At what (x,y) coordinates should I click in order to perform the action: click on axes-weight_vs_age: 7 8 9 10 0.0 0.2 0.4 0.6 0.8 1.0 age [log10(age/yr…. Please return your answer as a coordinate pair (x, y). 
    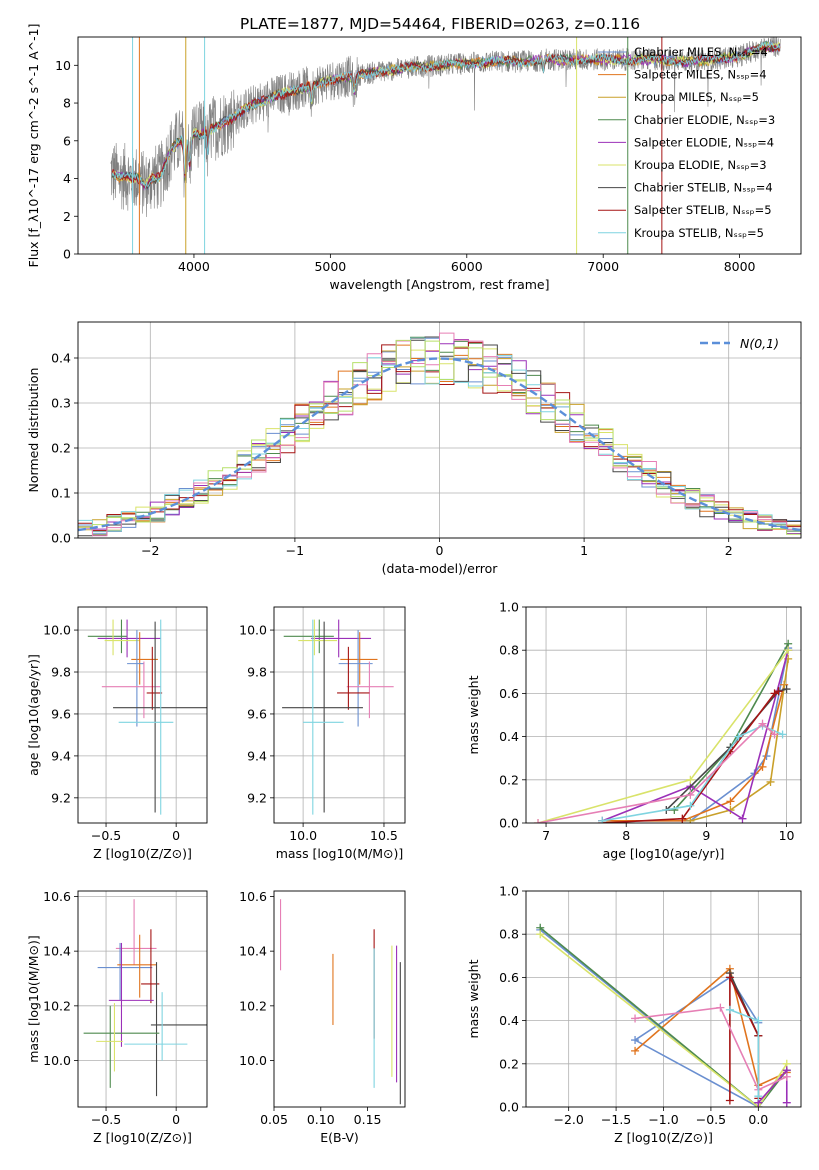
    Looking at the image, I should click on (634, 730).